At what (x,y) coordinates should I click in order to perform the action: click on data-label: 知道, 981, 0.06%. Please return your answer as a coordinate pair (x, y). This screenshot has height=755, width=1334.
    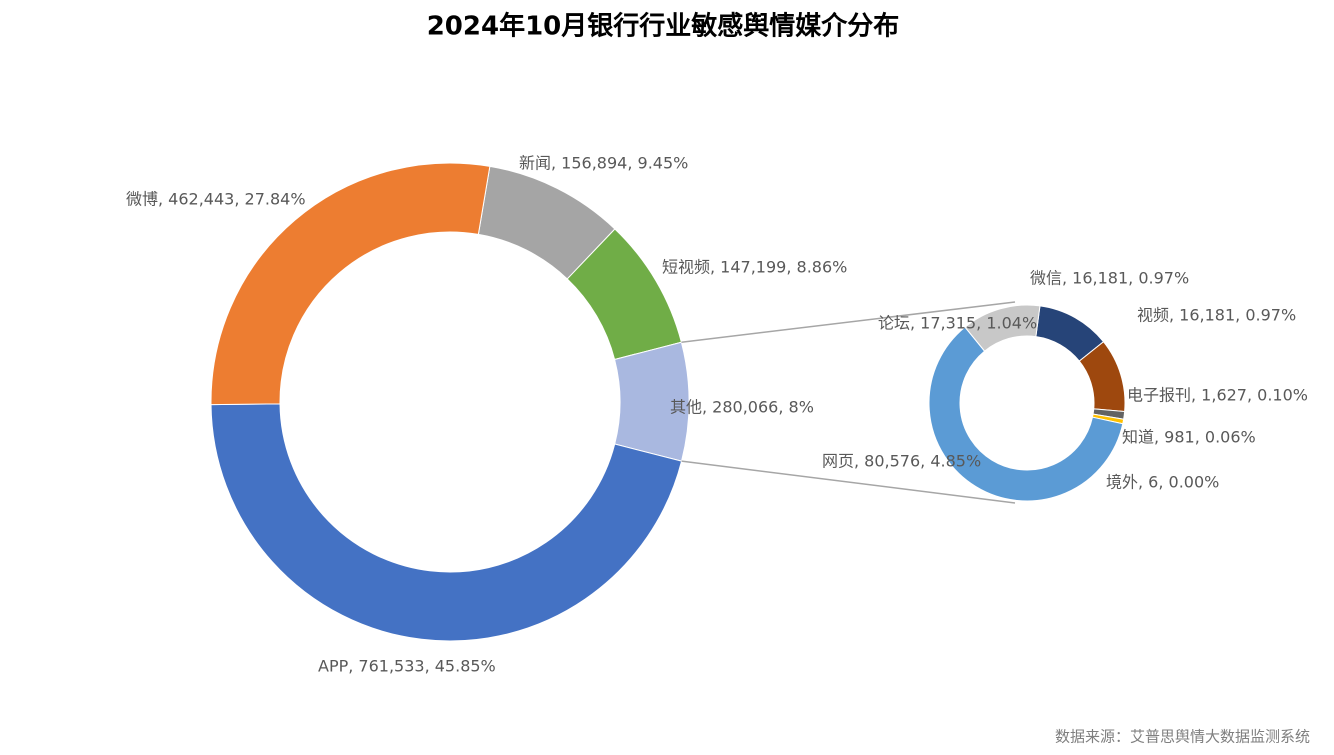
    Looking at the image, I should click on (1189, 437).